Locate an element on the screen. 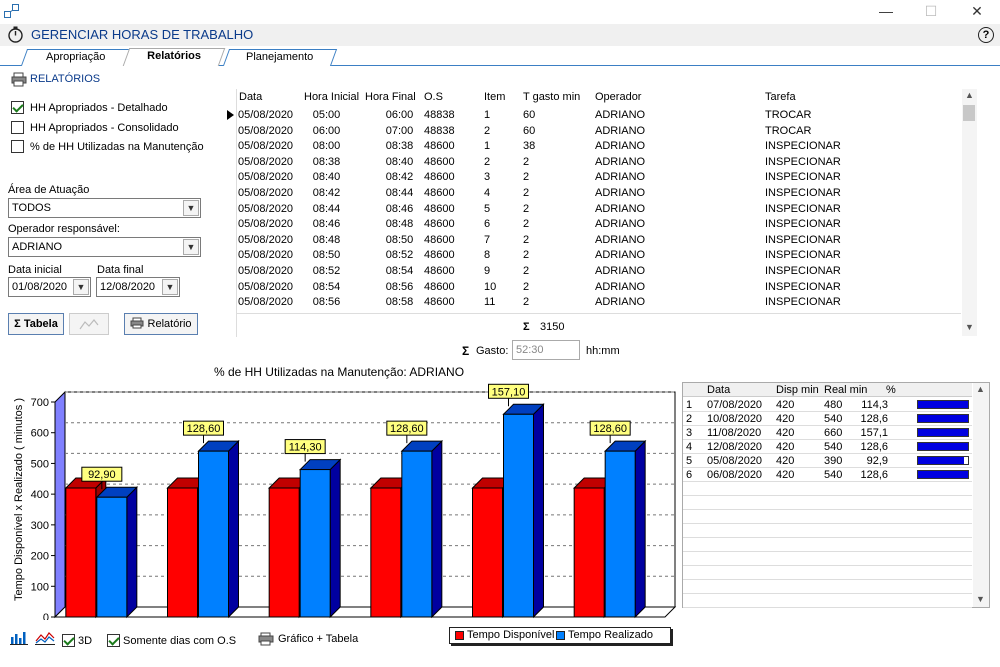 Image resolution: width=1000 pixels, height=667 pixels. percent-bar-fill is located at coordinates (943, 446).